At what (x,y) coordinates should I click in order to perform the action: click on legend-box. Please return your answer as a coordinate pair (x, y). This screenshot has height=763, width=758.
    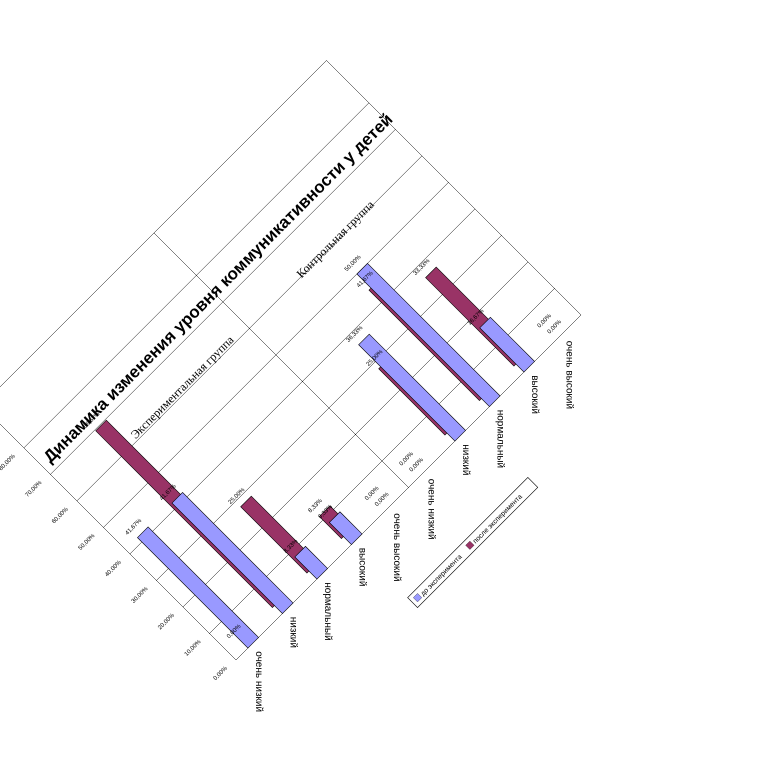
    Looking at the image, I should click on (473, 542).